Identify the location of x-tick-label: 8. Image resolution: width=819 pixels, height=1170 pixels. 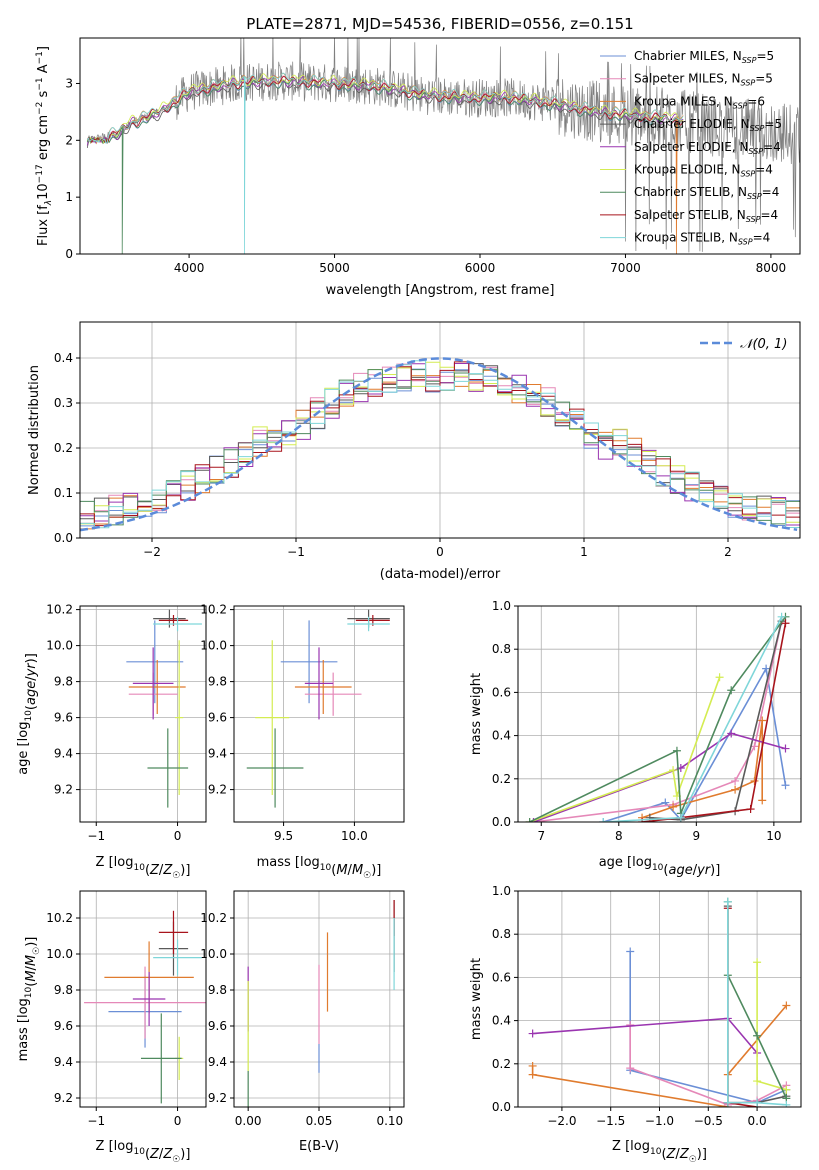
(619, 836).